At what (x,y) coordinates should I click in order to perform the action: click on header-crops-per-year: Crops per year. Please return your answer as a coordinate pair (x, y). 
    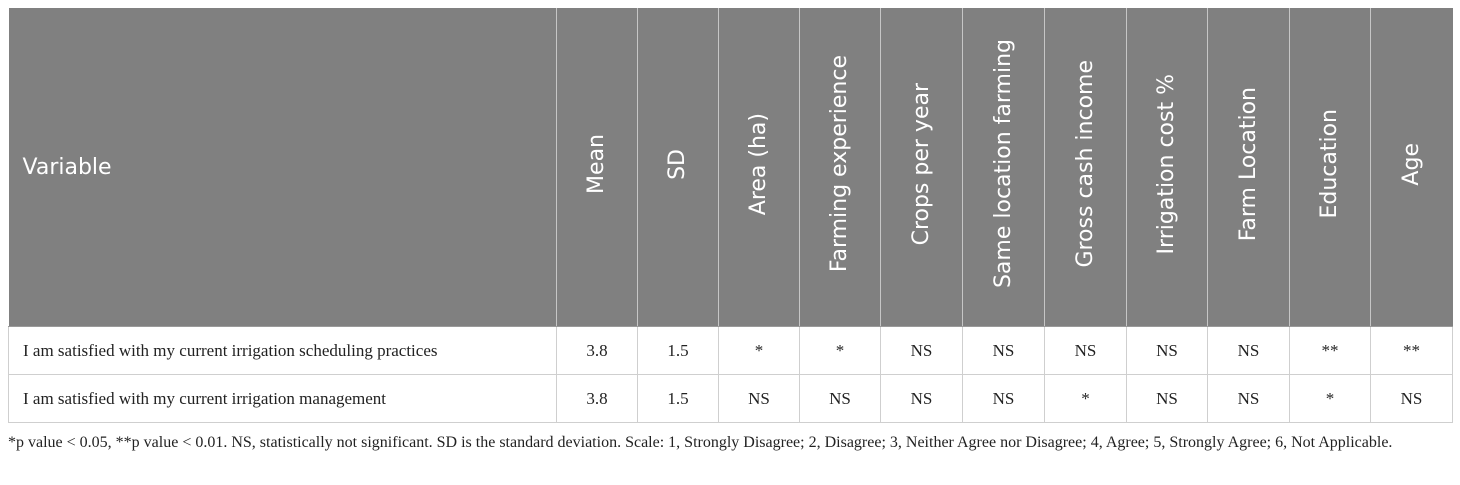
    Looking at the image, I should click on (921, 167).